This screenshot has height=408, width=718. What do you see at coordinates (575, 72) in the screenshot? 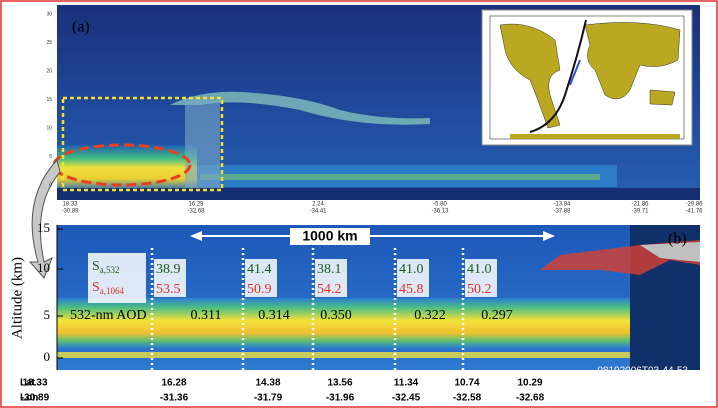
I see `orbit-segment` at bounding box center [575, 72].